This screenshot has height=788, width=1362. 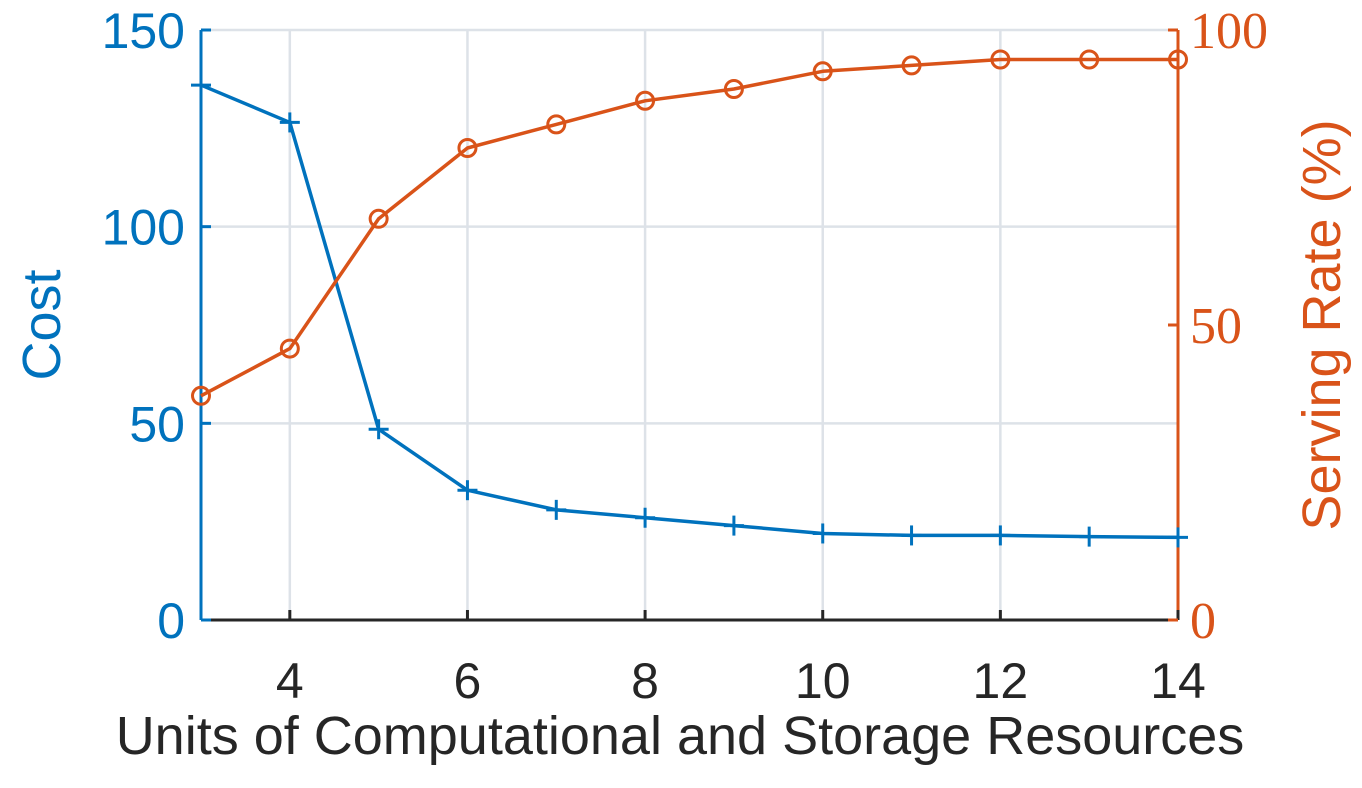 What do you see at coordinates (645, 681) in the screenshot?
I see `x-tick-label: 8` at bounding box center [645, 681].